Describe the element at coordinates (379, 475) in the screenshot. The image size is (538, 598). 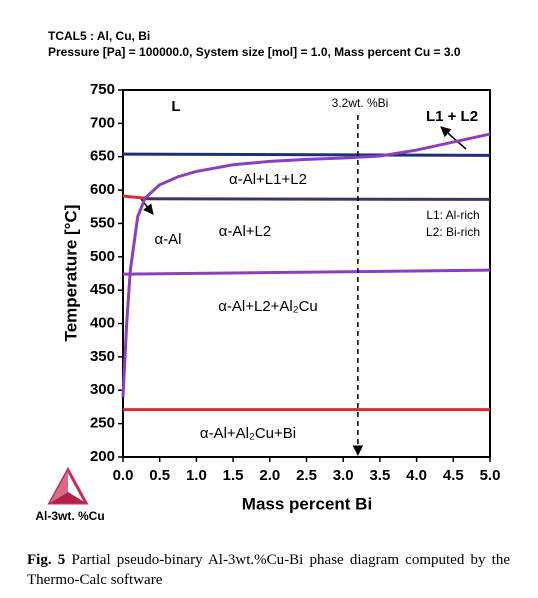
I see `x-tick-label: 3.5` at that location.